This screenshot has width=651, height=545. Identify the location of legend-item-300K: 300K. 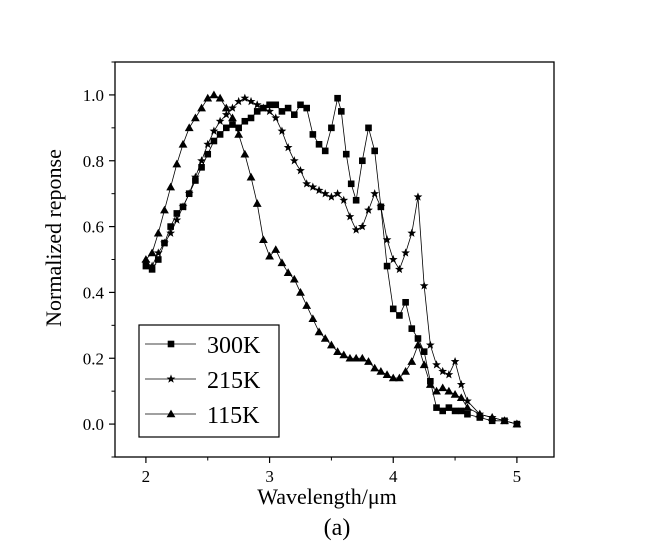
(203, 346).